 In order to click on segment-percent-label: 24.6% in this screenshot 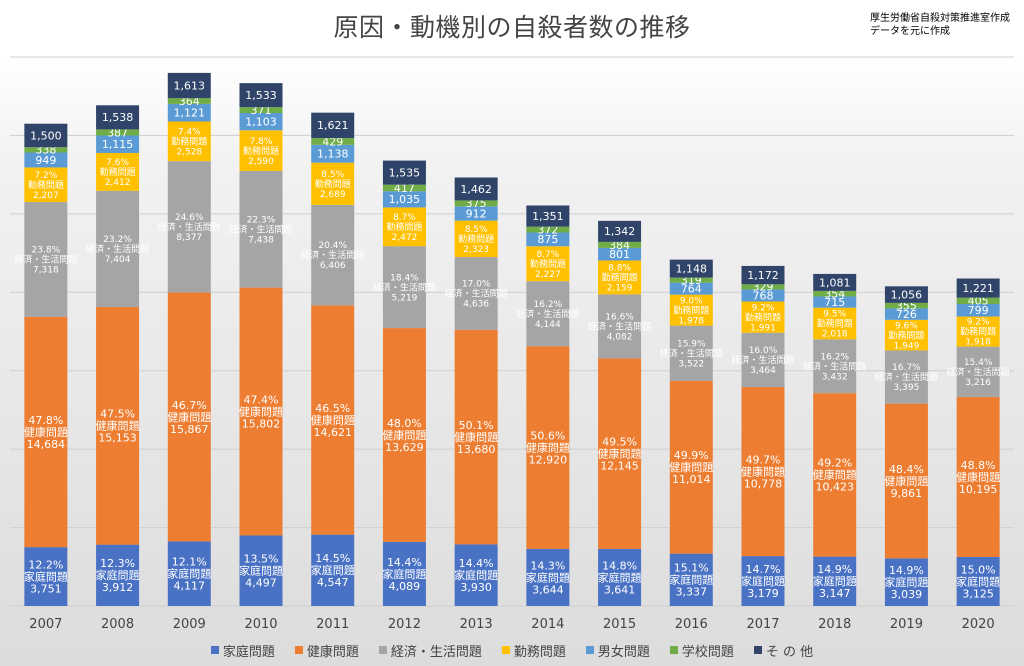, I will do `click(189, 218)`.